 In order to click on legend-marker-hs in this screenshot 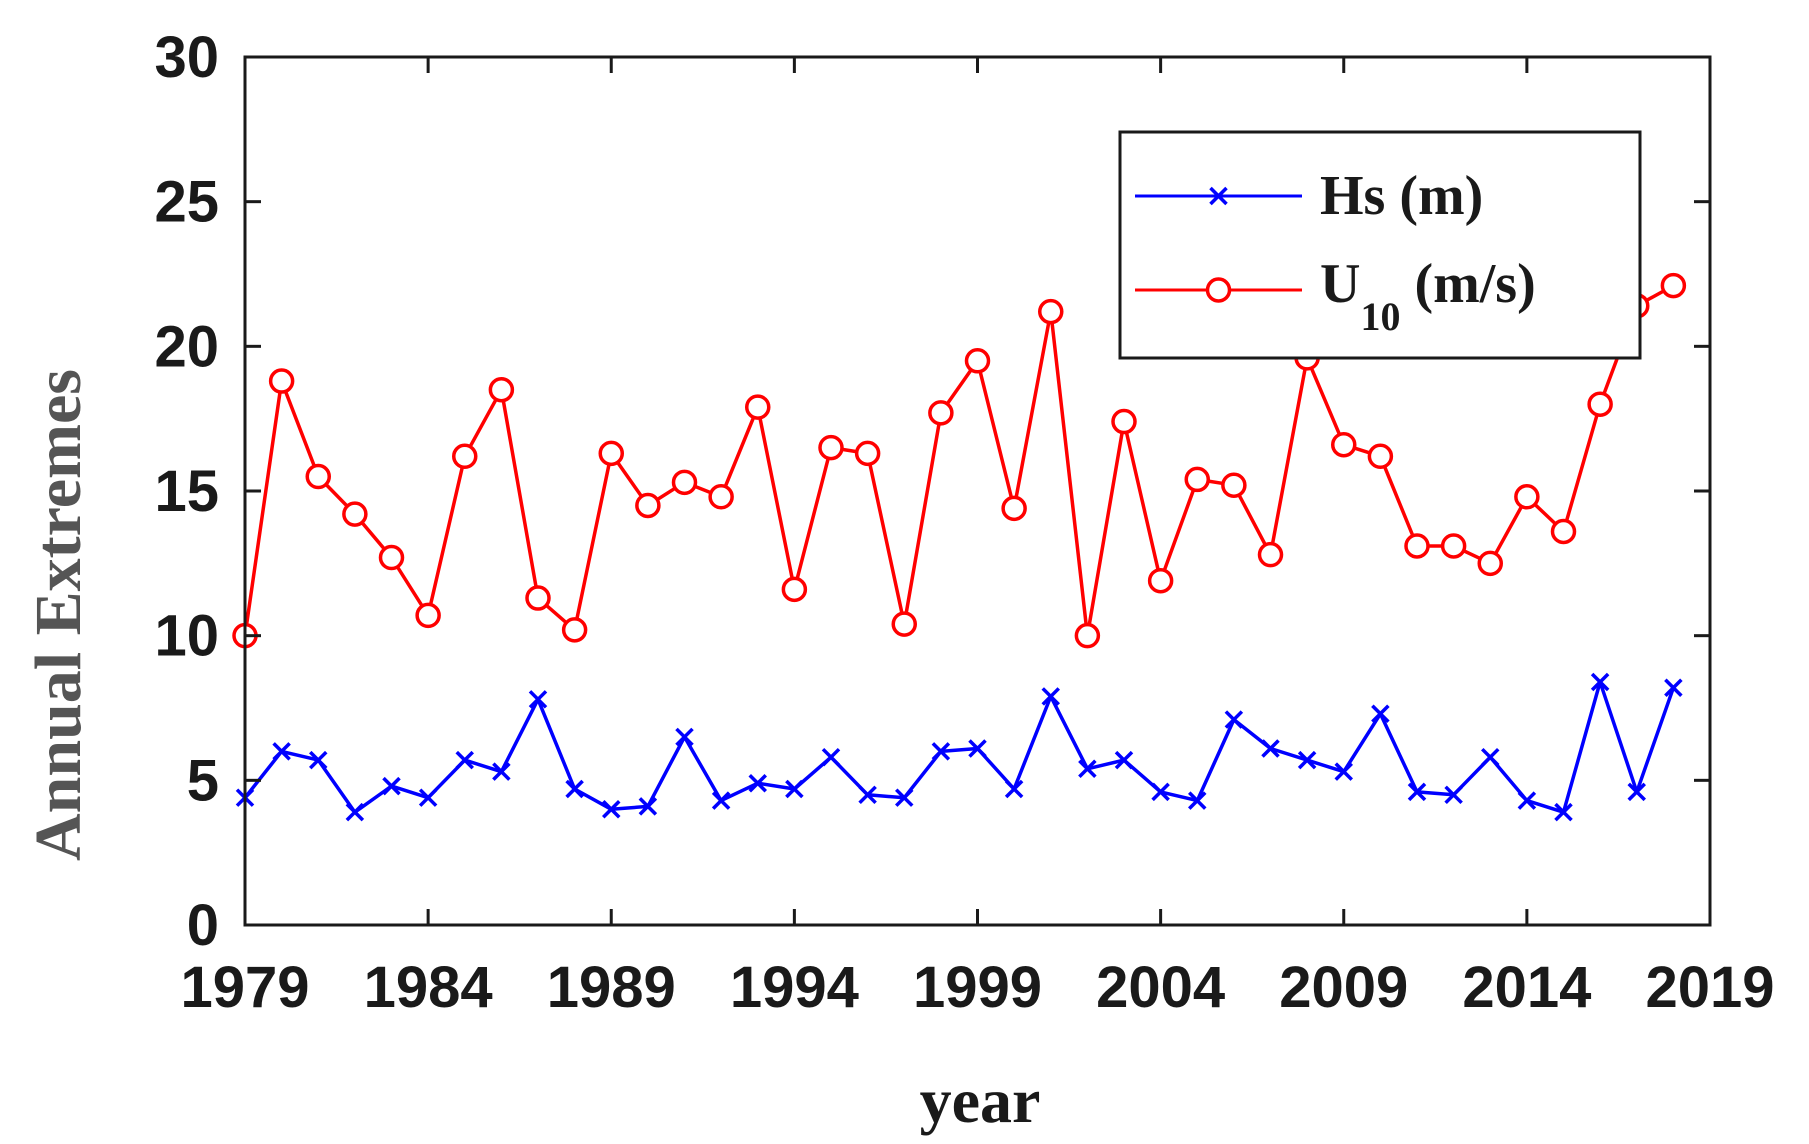, I will do `click(1218, 196)`.